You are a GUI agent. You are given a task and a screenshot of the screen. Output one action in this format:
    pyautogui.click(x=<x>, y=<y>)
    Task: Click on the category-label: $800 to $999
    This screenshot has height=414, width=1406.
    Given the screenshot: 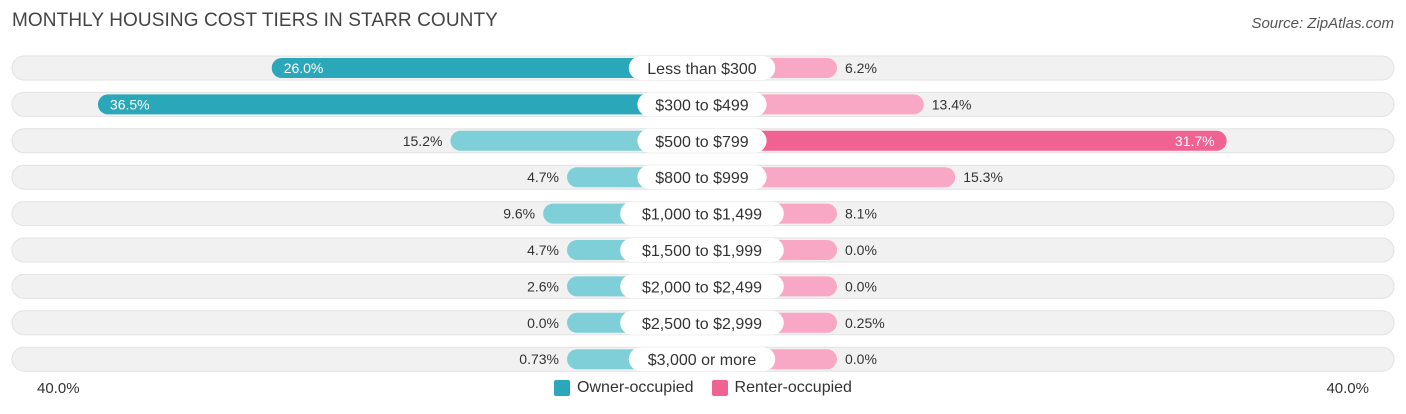 What is the action you would take?
    pyautogui.click(x=702, y=178)
    